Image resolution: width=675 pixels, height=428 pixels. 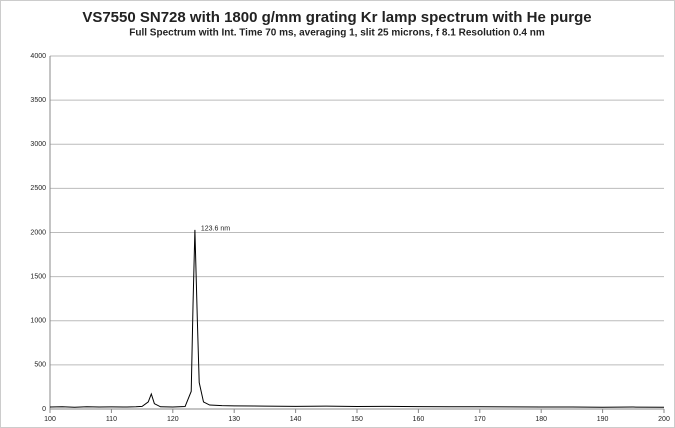 I want to click on x-tick-label: 190, so click(x=603, y=419).